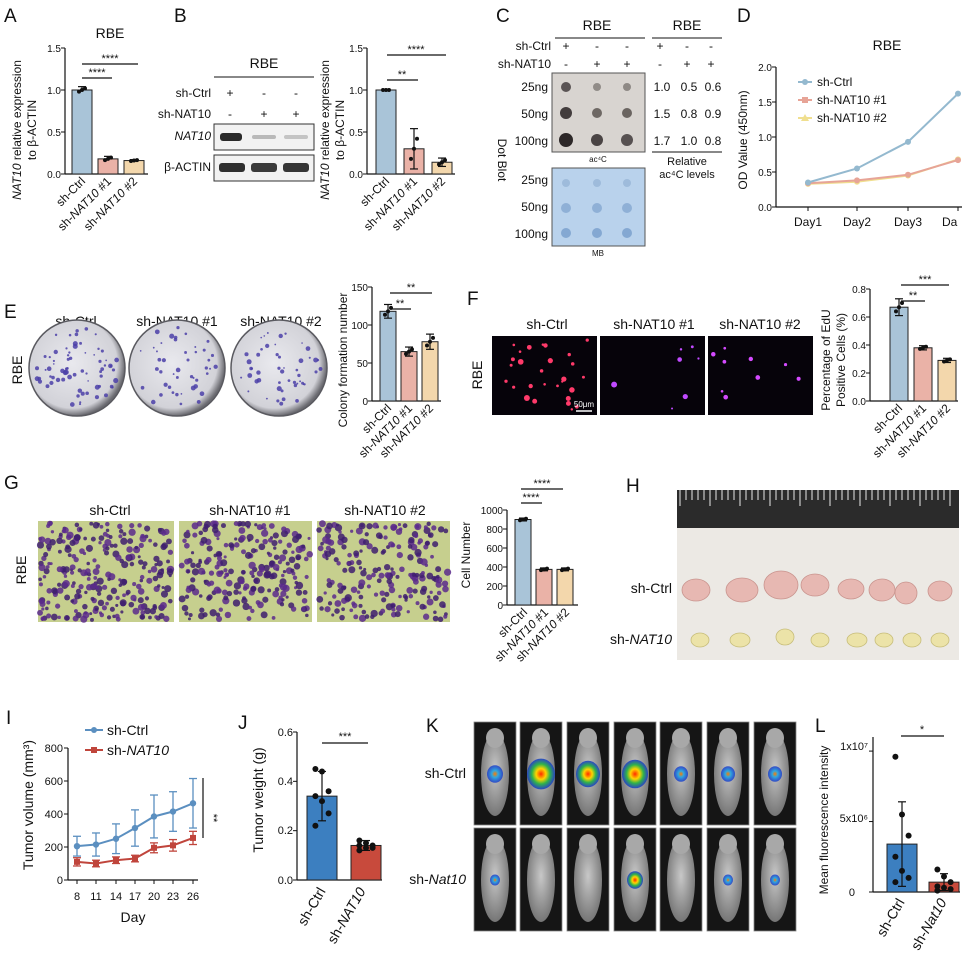 The image size is (964, 965). Describe the element at coordinates (359, 326) in the screenshot. I see `y-tick-label: 100` at that location.